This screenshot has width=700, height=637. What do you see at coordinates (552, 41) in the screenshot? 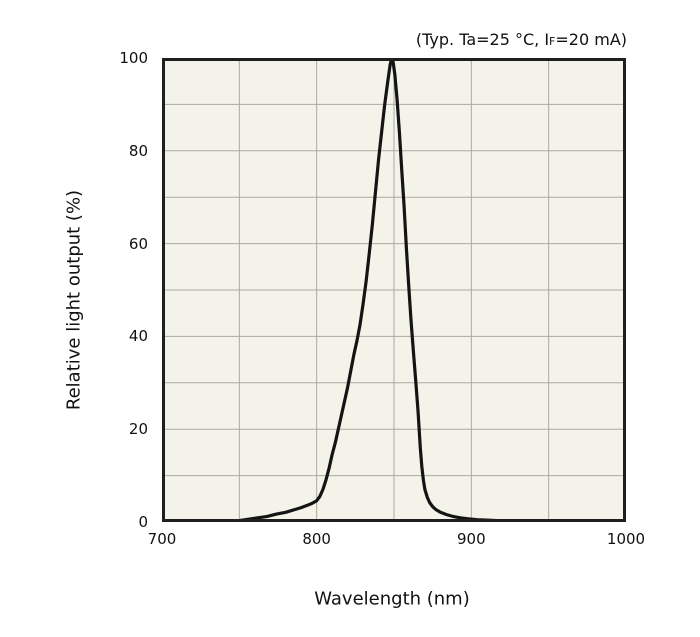
I see `annotation-subscript: F` at bounding box center [552, 41].